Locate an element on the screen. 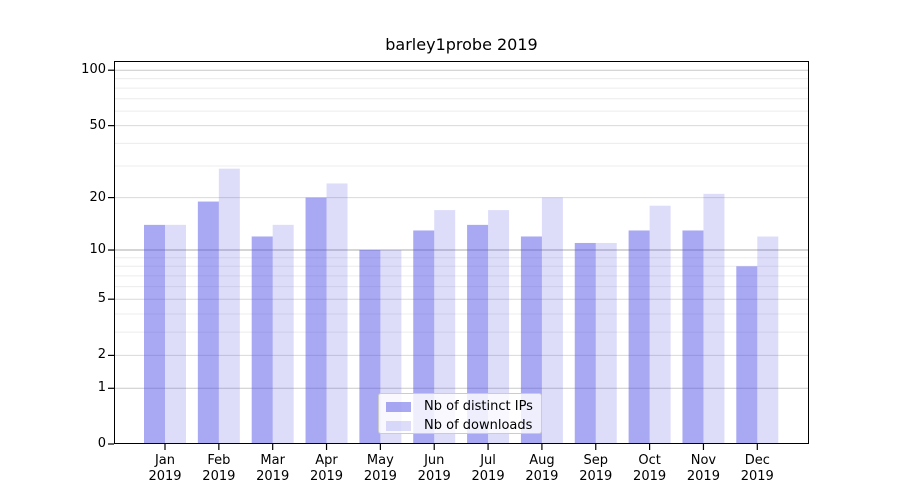 The height and width of the screenshot is (500, 900). bar-jan-downloads is located at coordinates (175, 334).